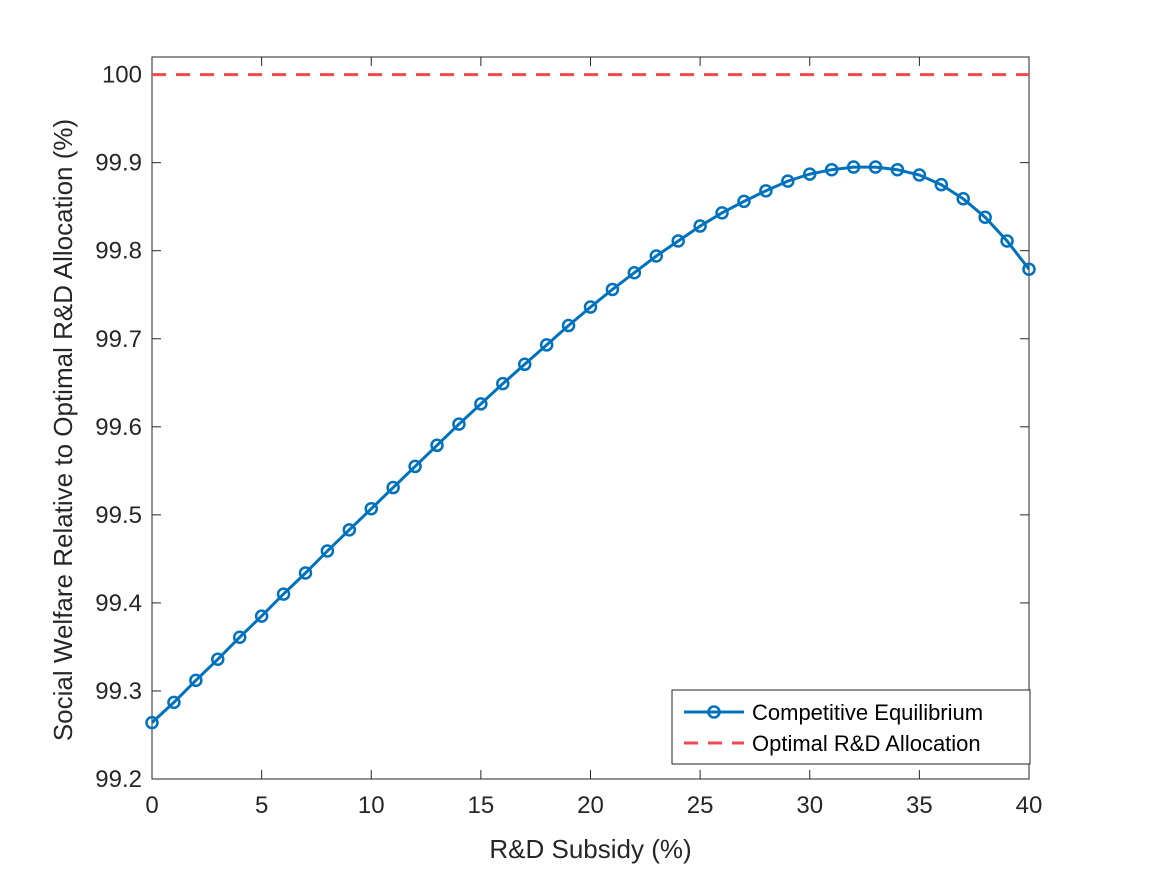 This screenshot has height=875, width=1167. I want to click on x-tick-label: 5, so click(261, 805).